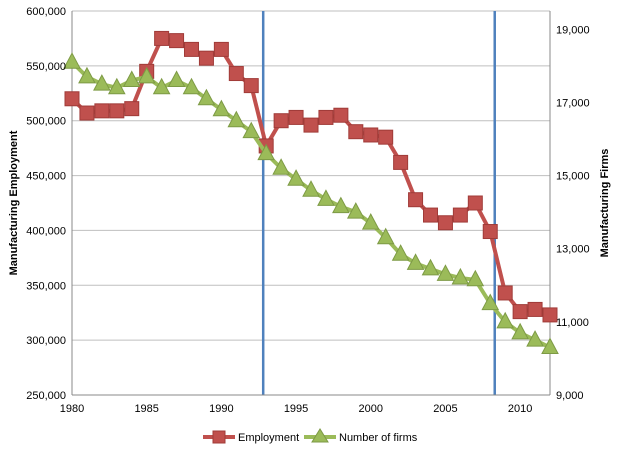  What do you see at coordinates (445, 409) in the screenshot?
I see `x-tick-label: 2005` at bounding box center [445, 409].